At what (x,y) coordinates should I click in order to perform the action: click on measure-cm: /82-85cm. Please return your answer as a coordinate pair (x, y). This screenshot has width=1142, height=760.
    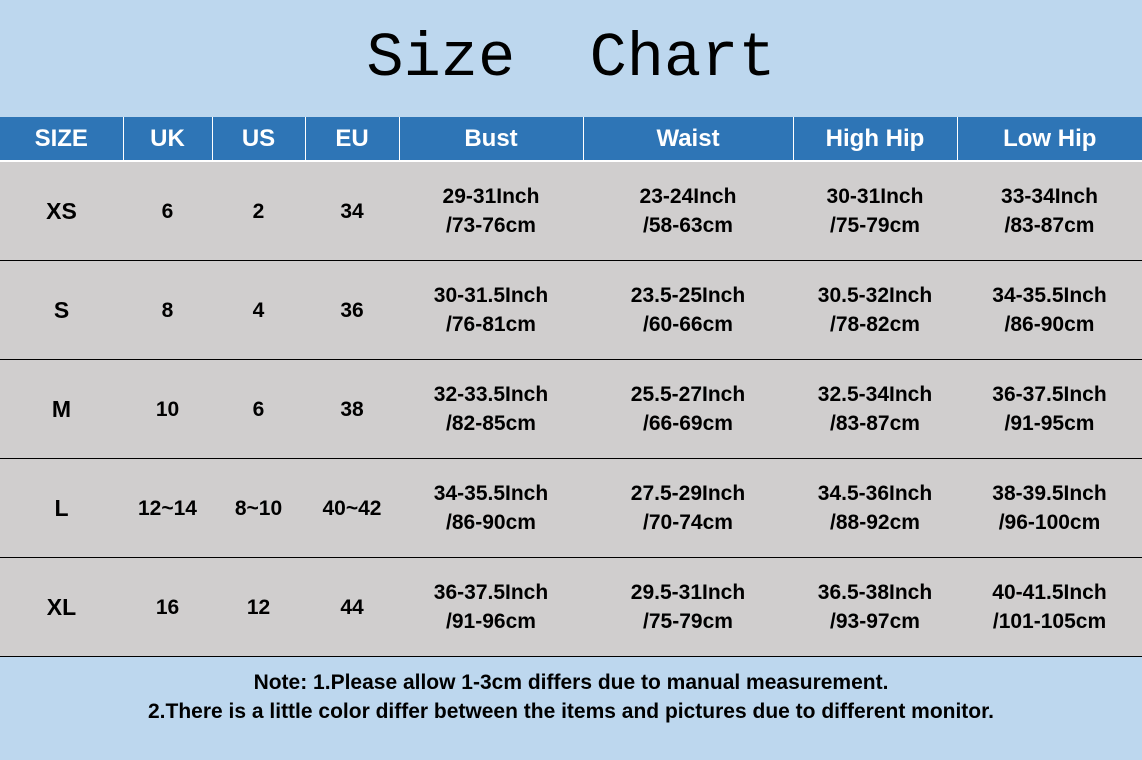
    Looking at the image, I should click on (491, 423).